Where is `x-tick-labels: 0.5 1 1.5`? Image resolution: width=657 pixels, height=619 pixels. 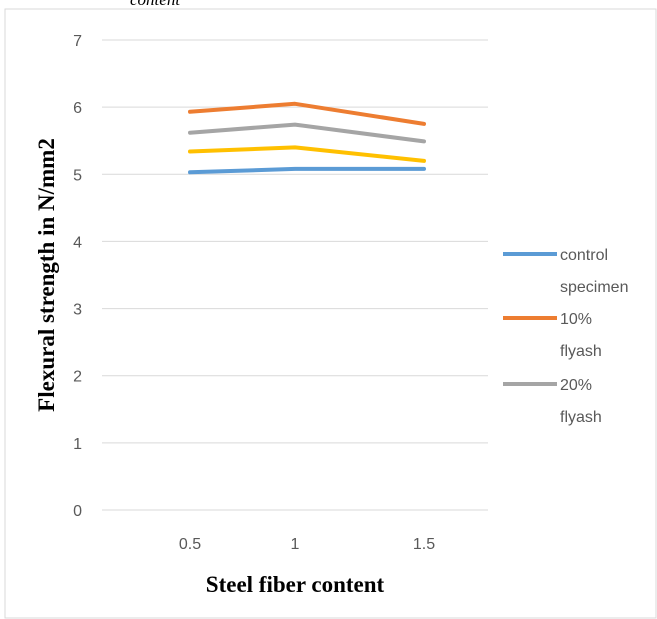 x-tick-labels: 0.5 1 1.5 is located at coordinates (307, 544).